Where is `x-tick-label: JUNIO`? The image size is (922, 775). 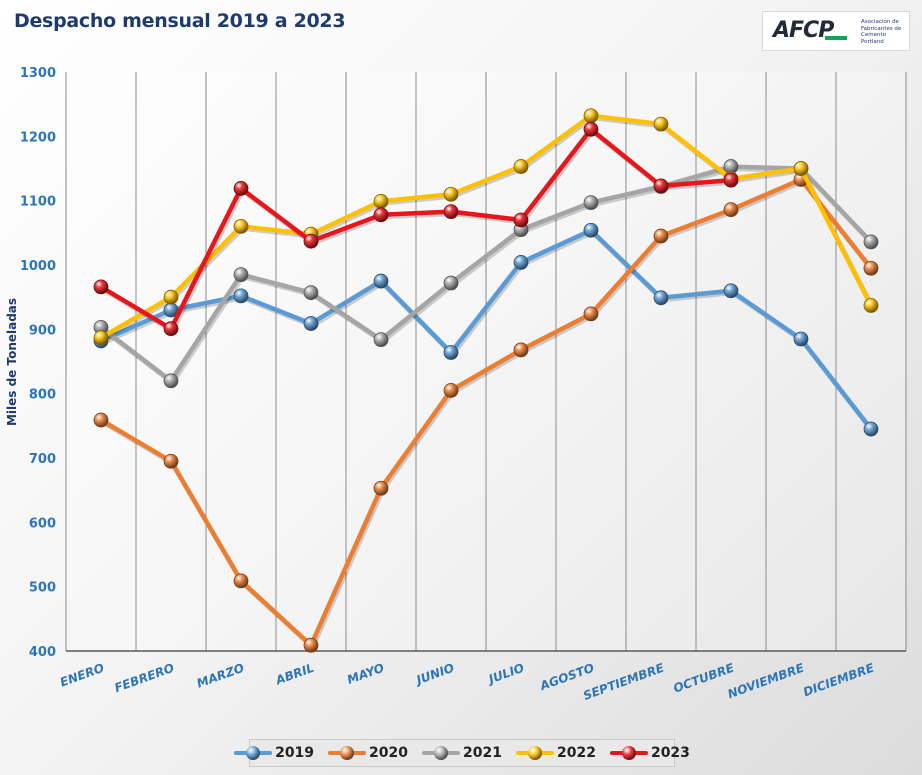
x-tick-label: JUNIO is located at coordinates (434, 674).